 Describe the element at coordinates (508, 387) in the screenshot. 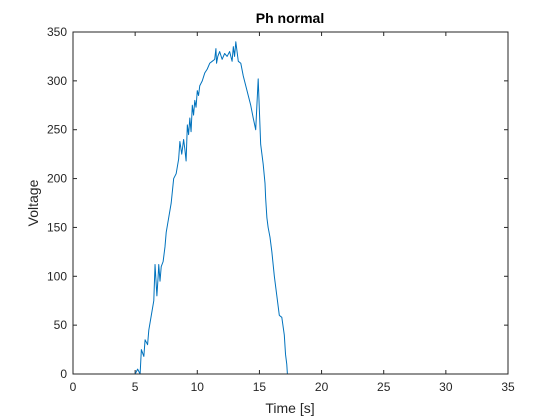

I see `x-tick-label: 35` at that location.